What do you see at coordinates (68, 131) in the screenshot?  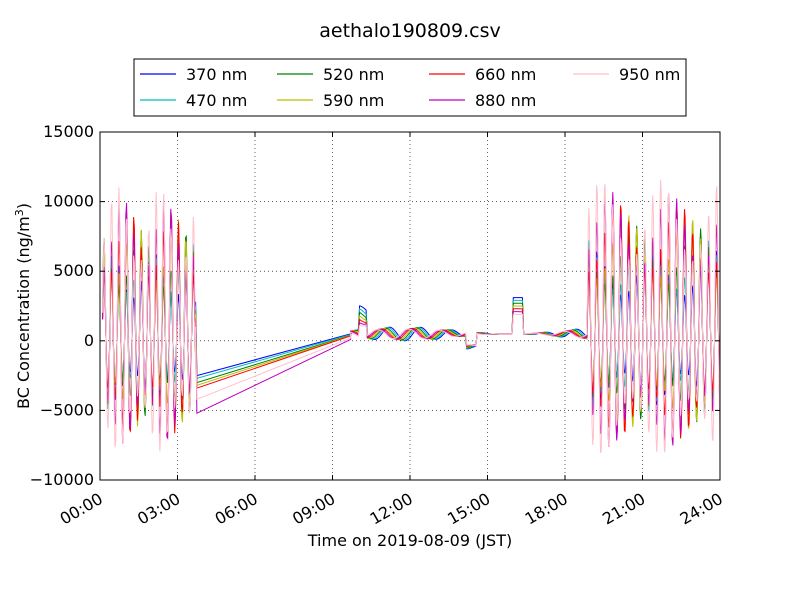 I see `y-tick-label: 15000` at bounding box center [68, 131].